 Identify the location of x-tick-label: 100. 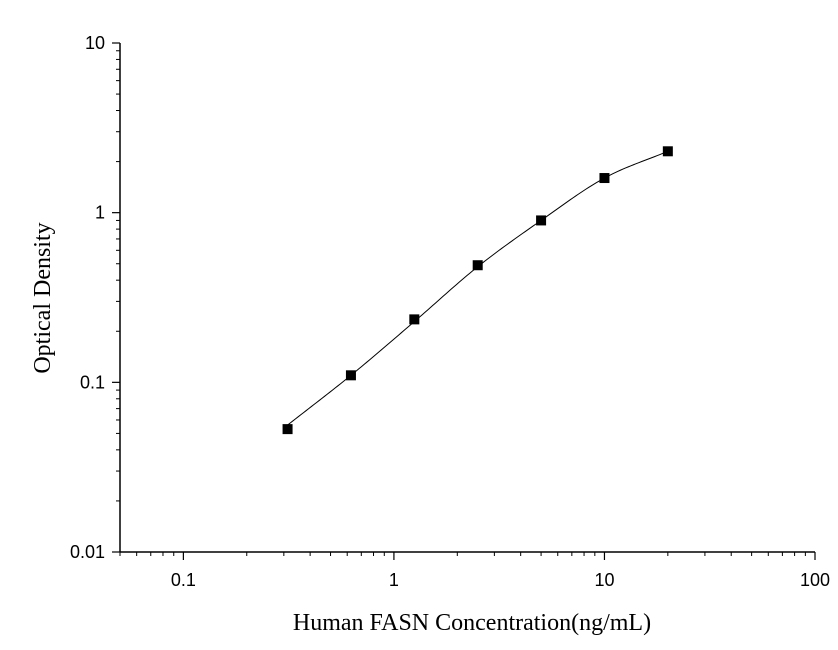
(815, 580).